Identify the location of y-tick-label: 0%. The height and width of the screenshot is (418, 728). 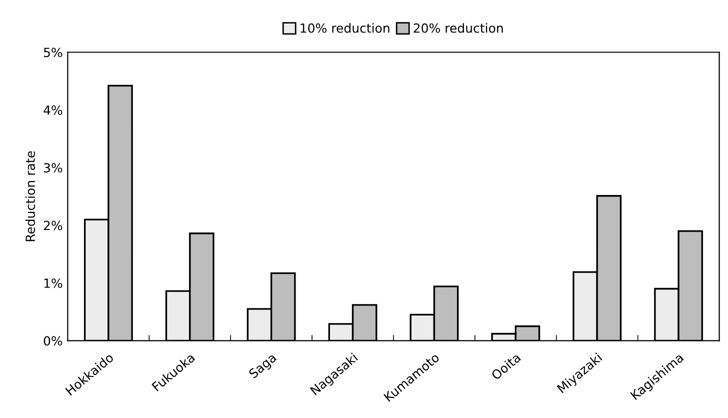
(53, 341).